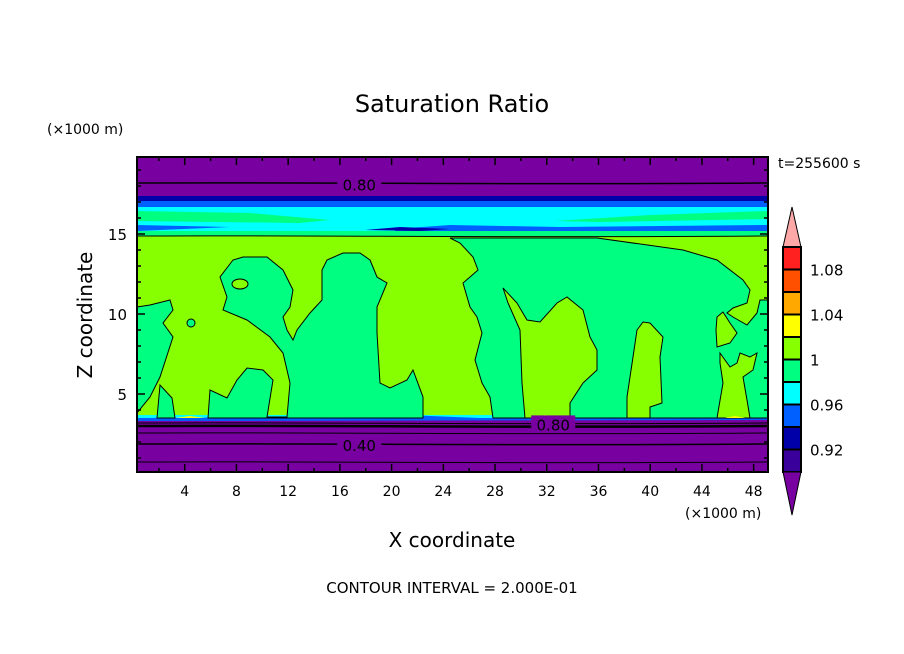 Image resolution: width=904 pixels, height=654 pixels. I want to click on band-0.94, so click(452, 204).